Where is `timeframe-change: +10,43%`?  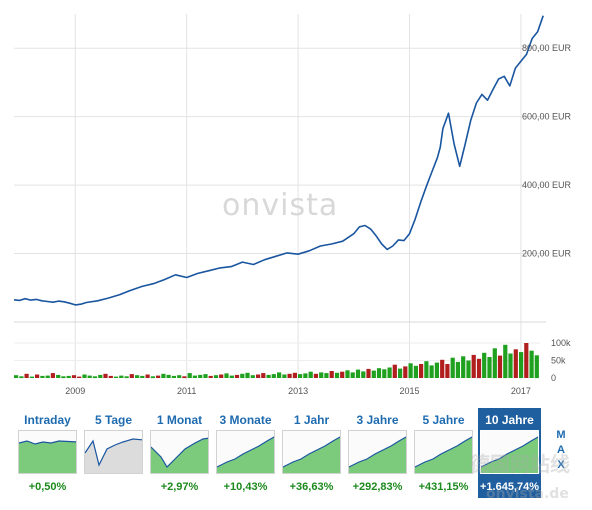
timeframe-change: +10,43% is located at coordinates (245, 487).